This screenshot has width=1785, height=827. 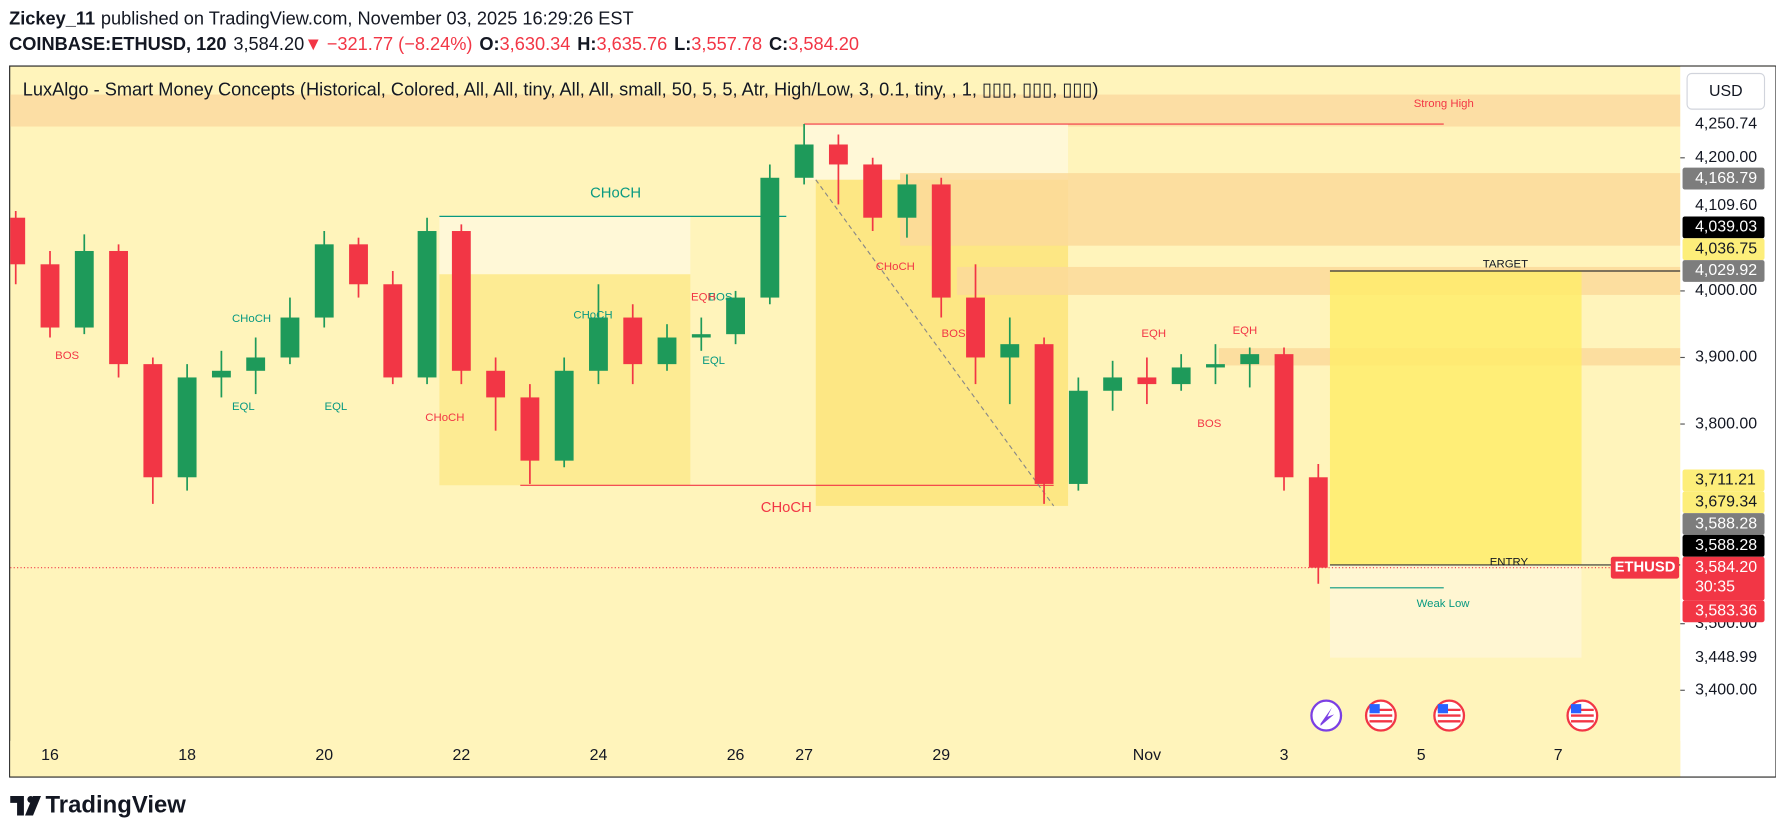 I want to click on event-icons, so click(x=1454, y=715).